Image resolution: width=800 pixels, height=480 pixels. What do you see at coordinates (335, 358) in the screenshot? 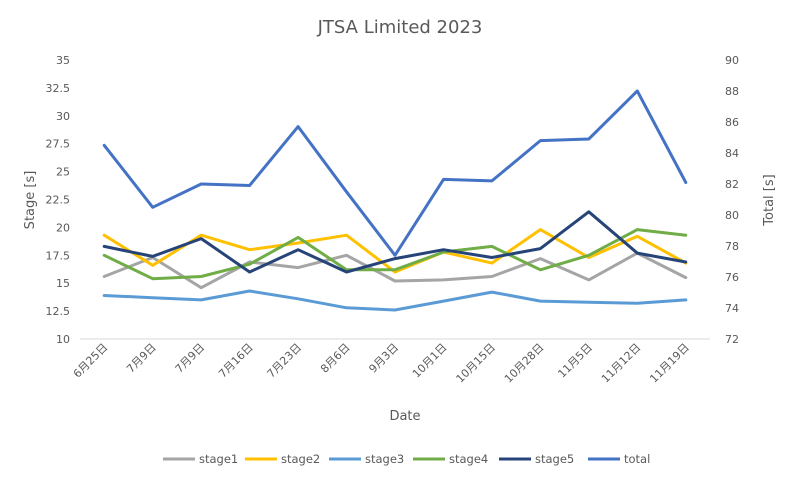
I see `x-tick-label: 8月6日` at bounding box center [335, 358].